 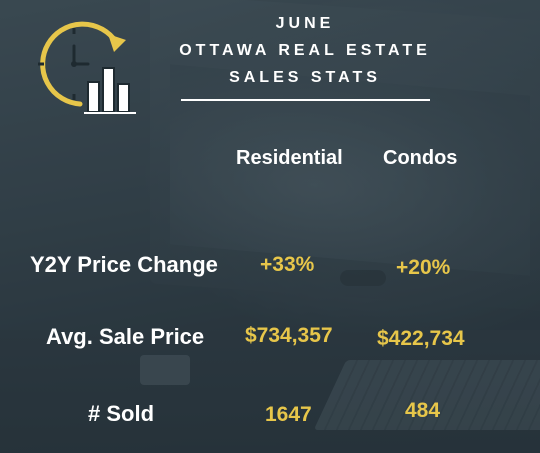 I want to click on row-label-sold: # Sold, so click(x=121, y=413).